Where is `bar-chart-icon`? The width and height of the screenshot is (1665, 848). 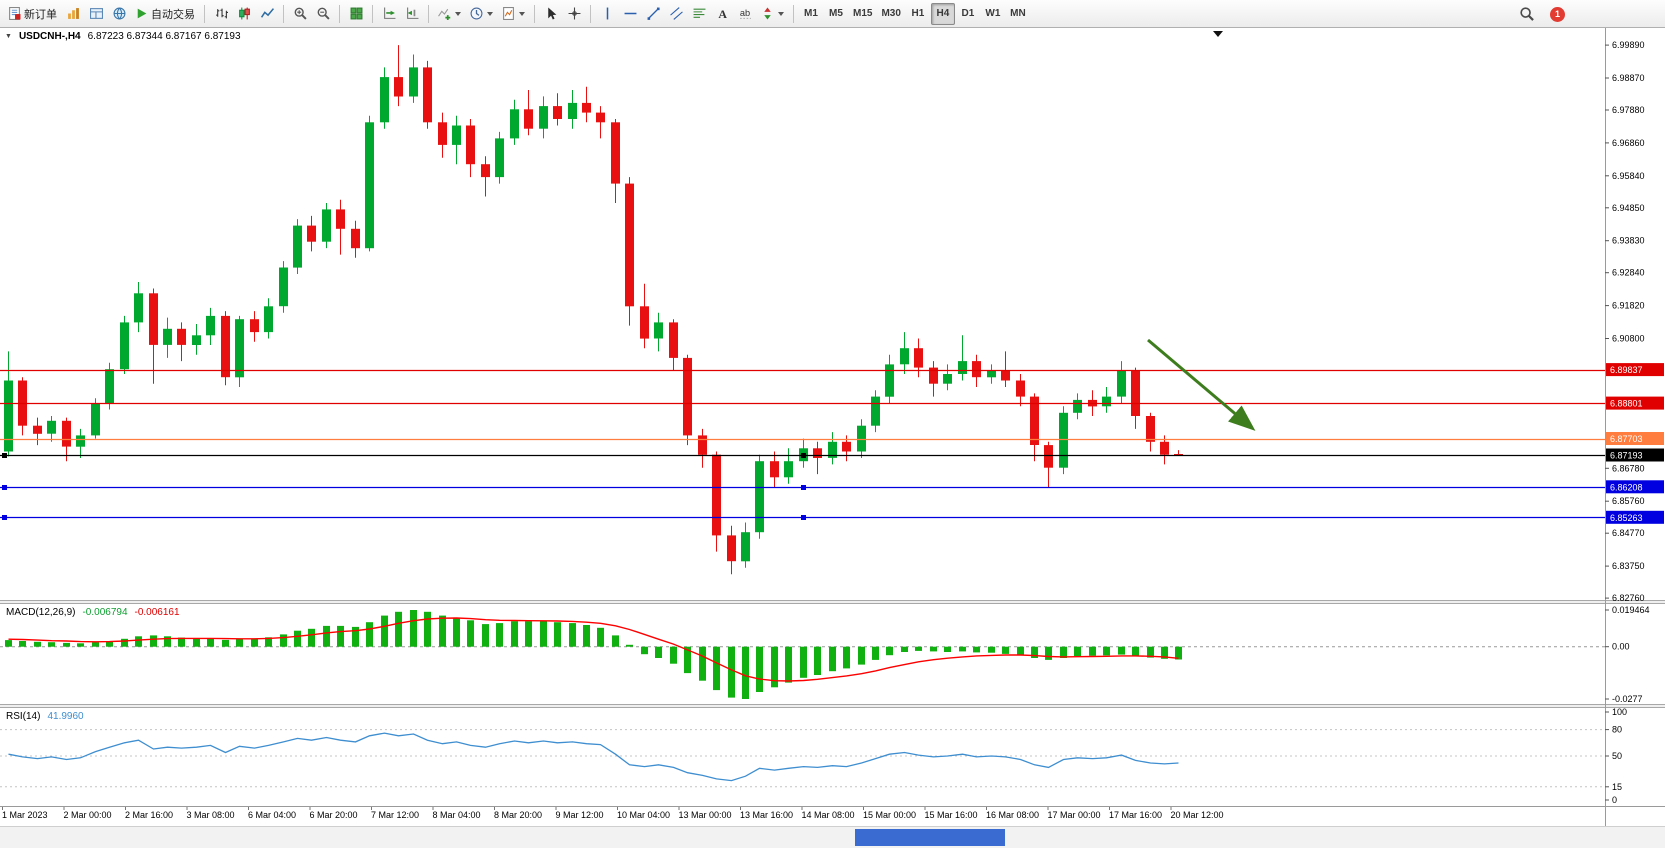
bar-chart-icon is located at coordinates (221, 13).